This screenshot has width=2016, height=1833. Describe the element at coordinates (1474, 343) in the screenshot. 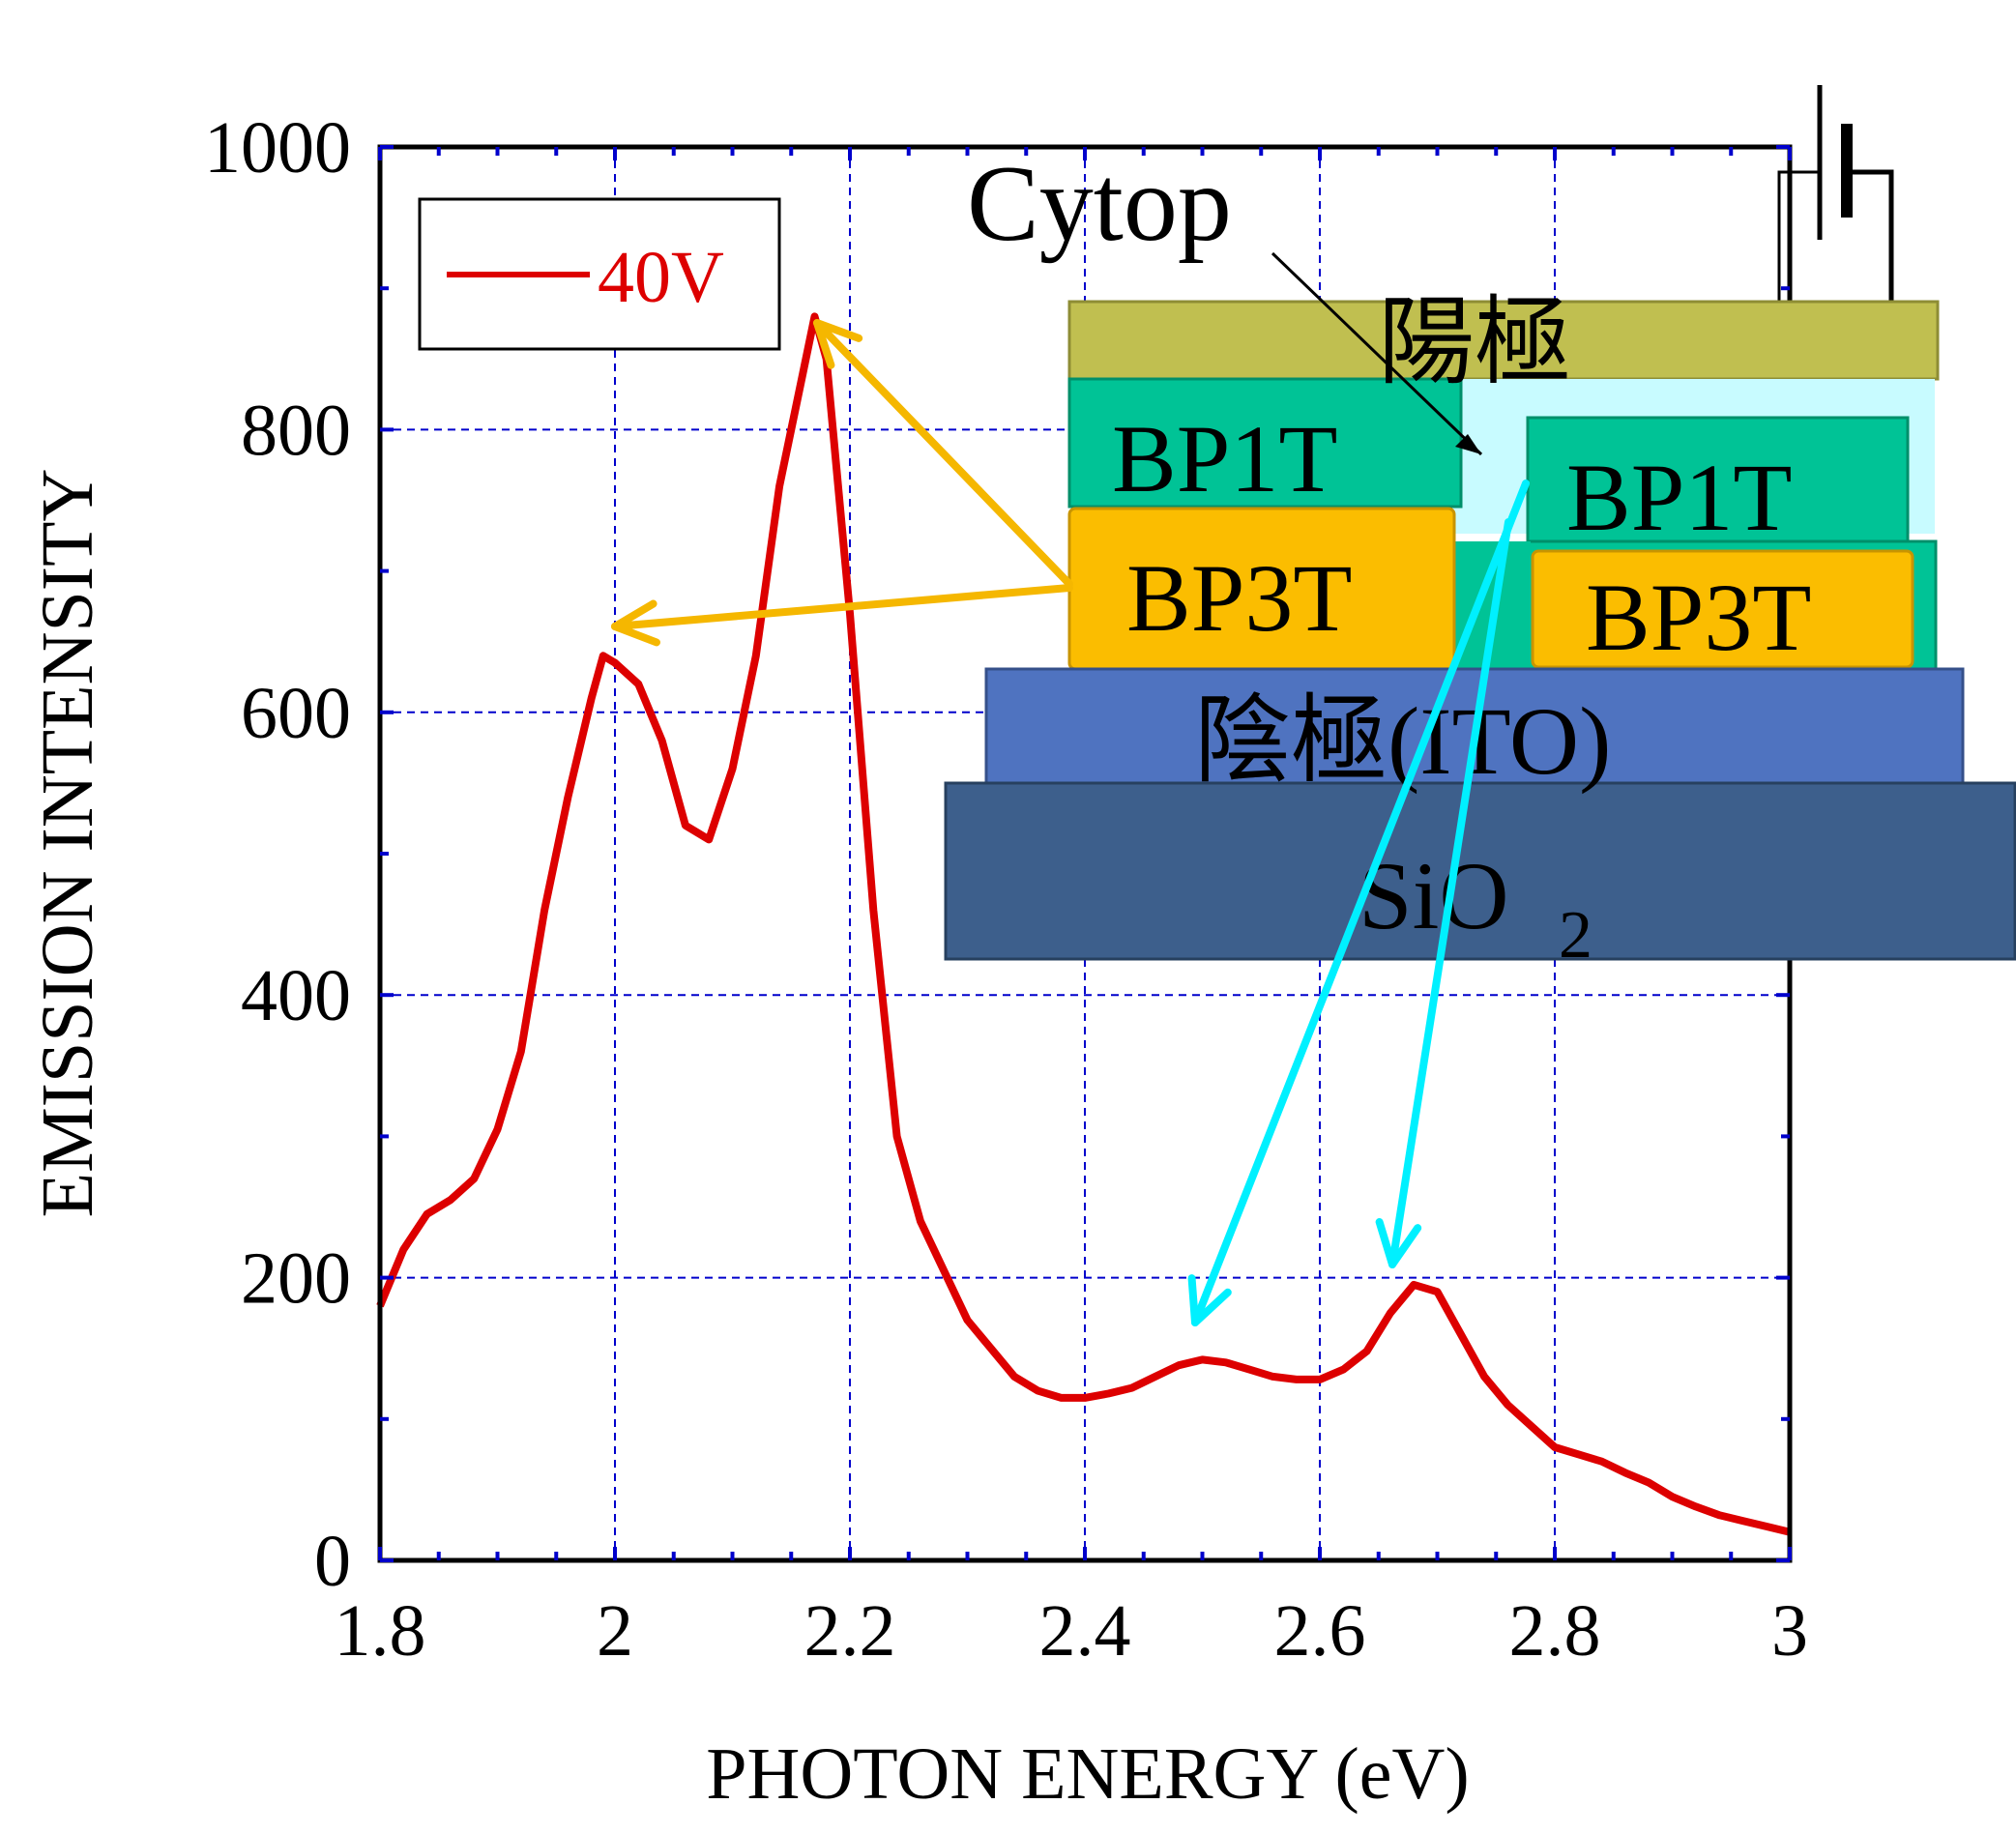

I see `anode-label: 陽極` at that location.